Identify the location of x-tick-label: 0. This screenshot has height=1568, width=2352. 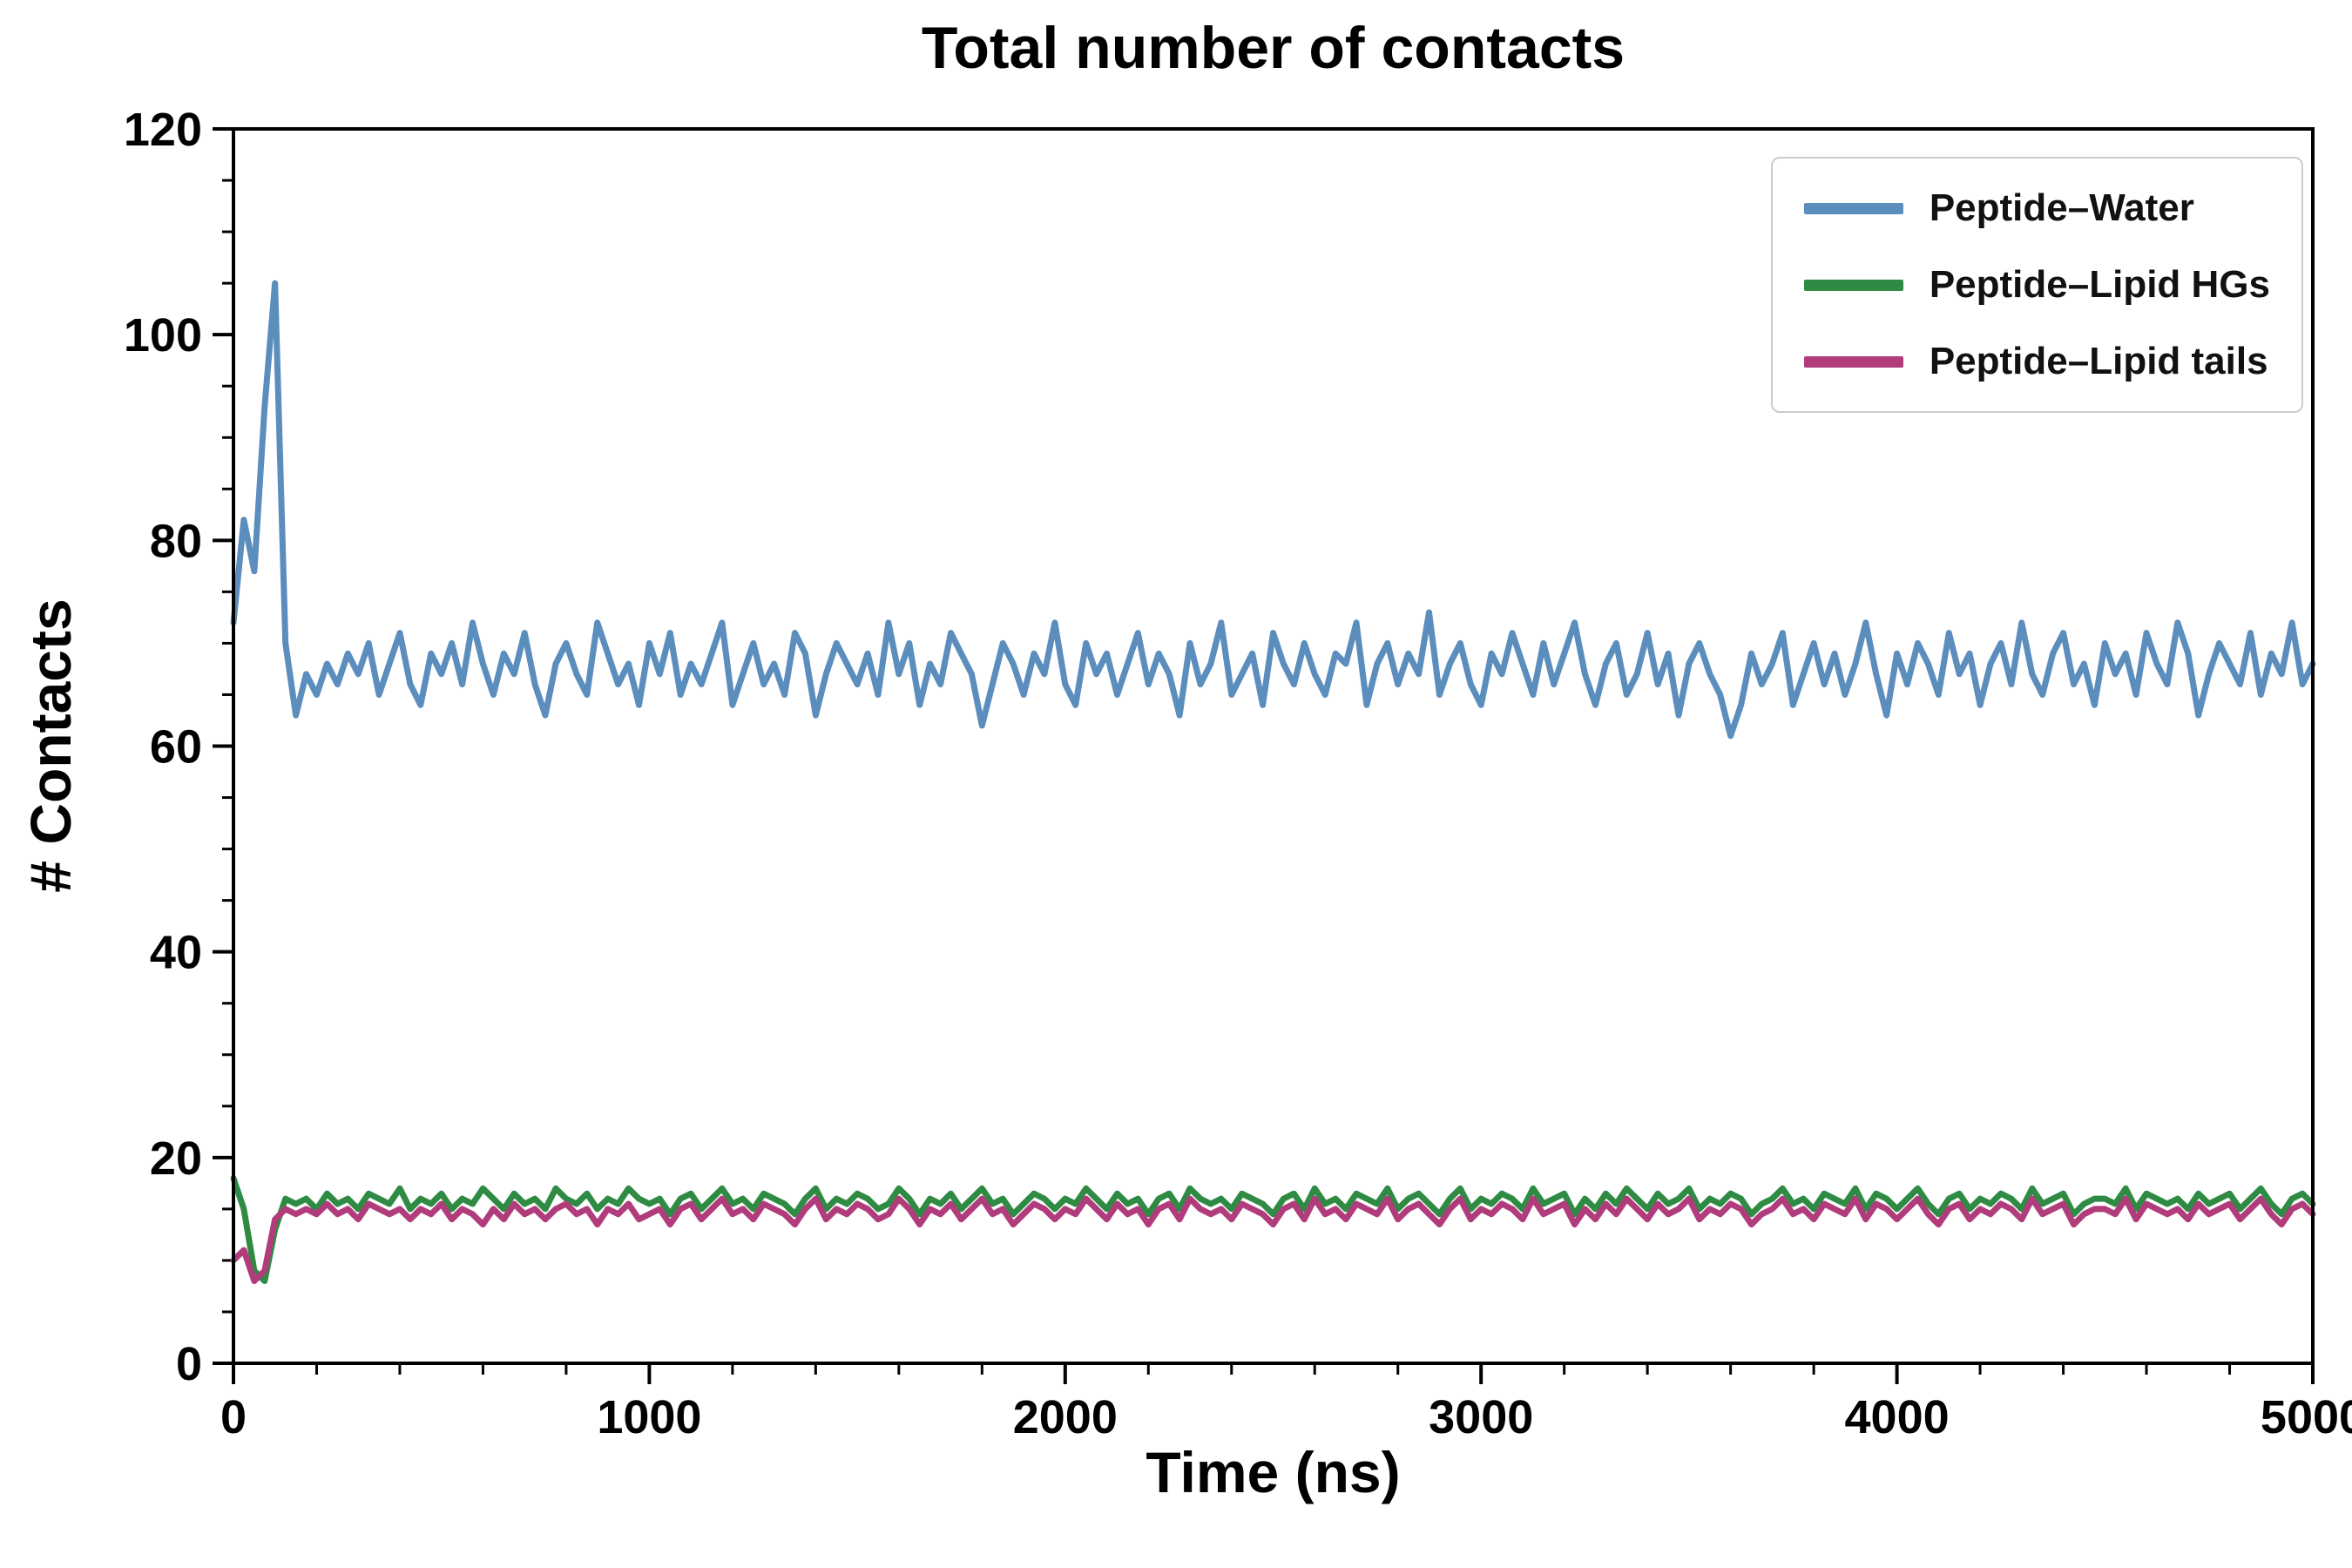
(233, 1417).